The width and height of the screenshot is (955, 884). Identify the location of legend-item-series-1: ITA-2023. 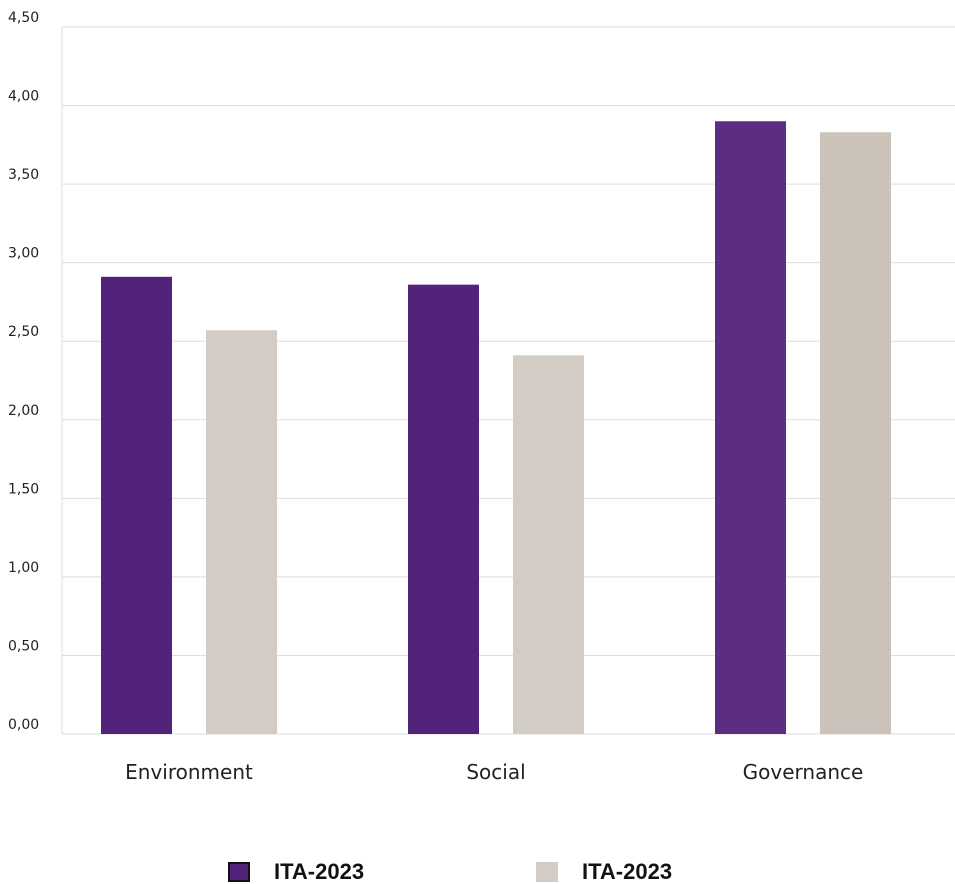
(296, 872).